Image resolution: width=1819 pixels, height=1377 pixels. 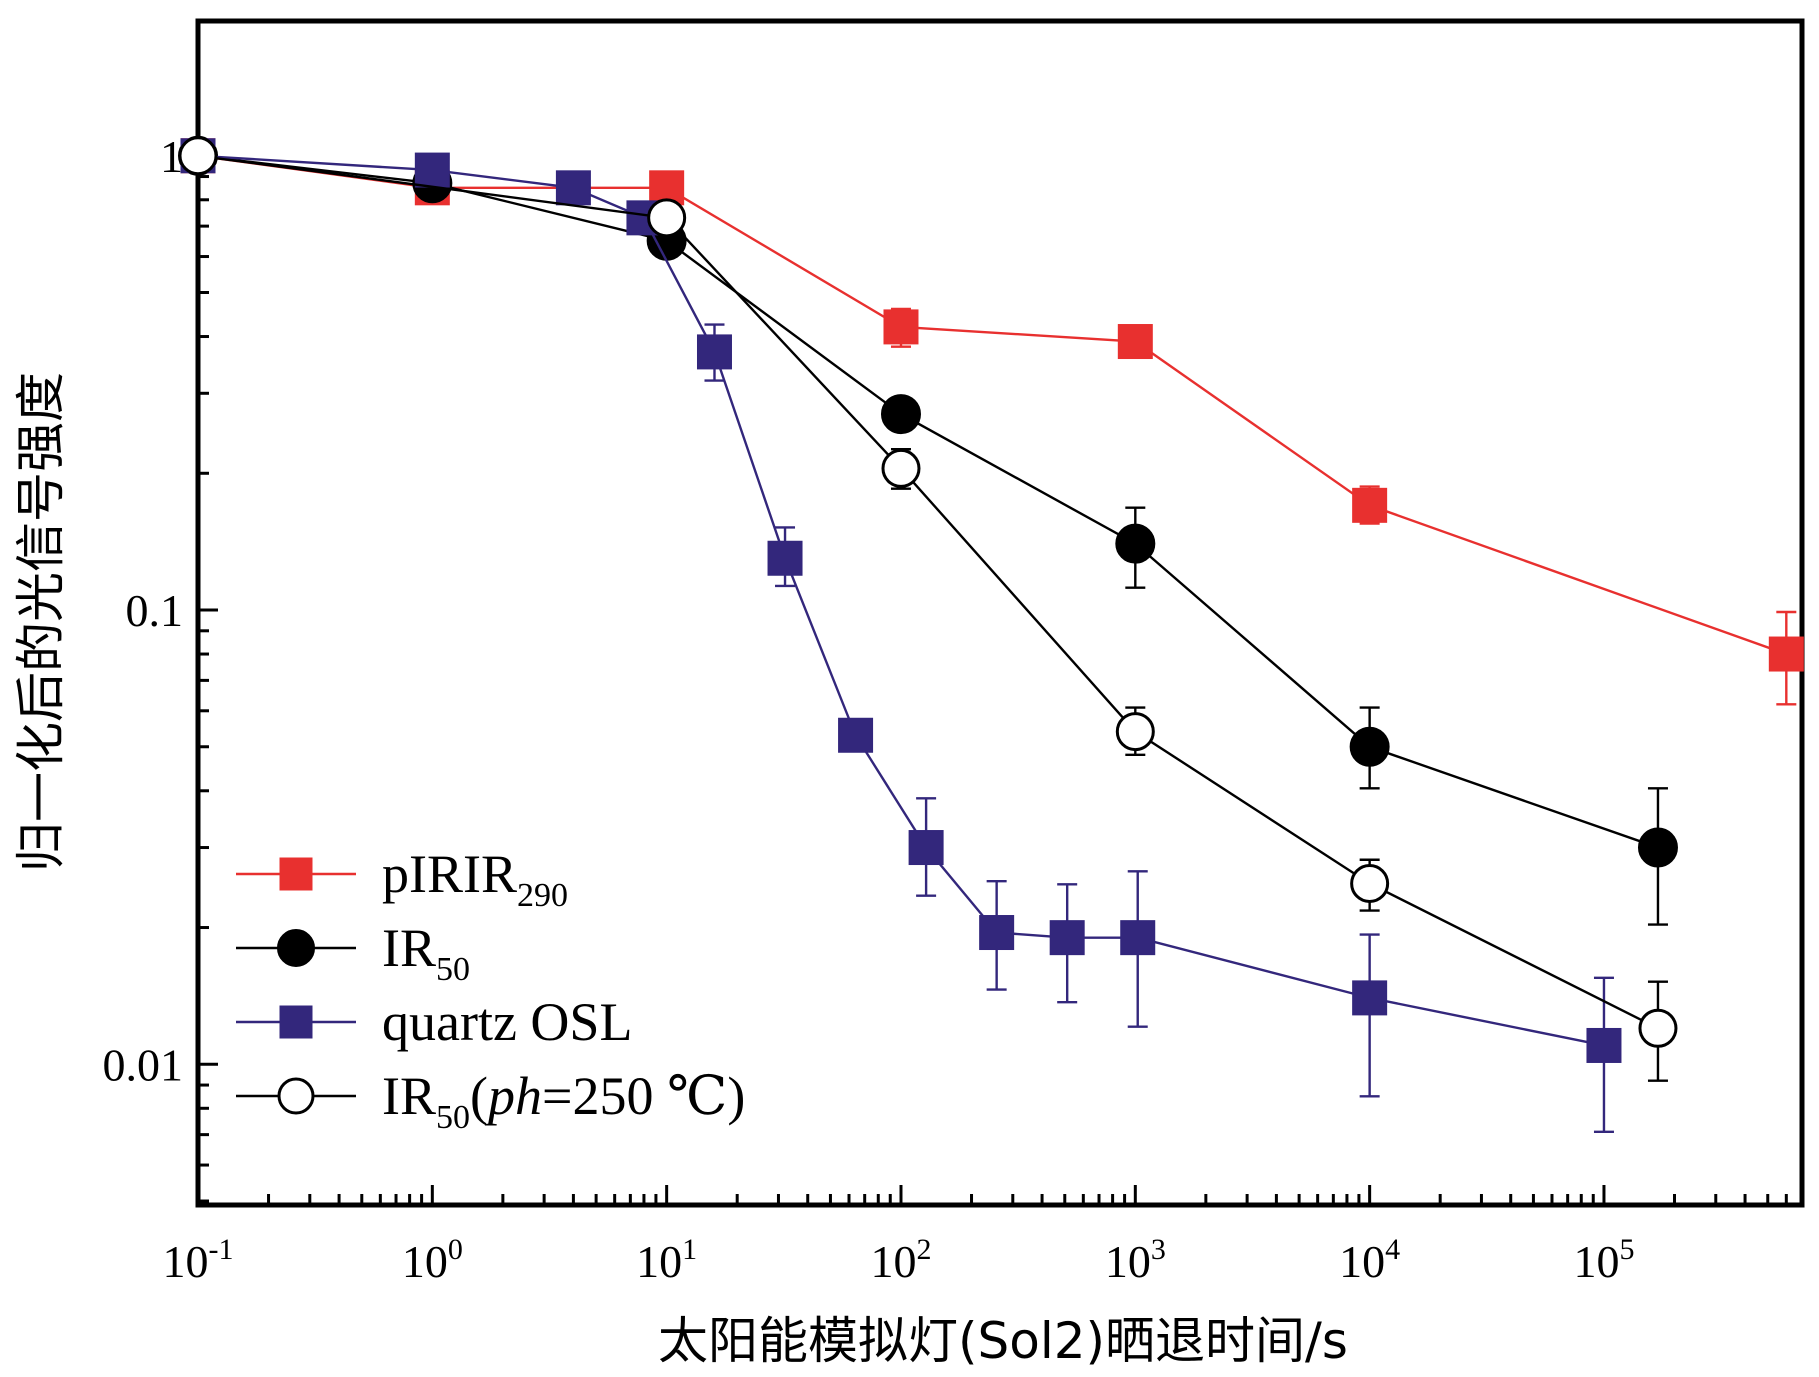 I want to click on x-tick-label: 10³, so click(x=1135, y=1260).